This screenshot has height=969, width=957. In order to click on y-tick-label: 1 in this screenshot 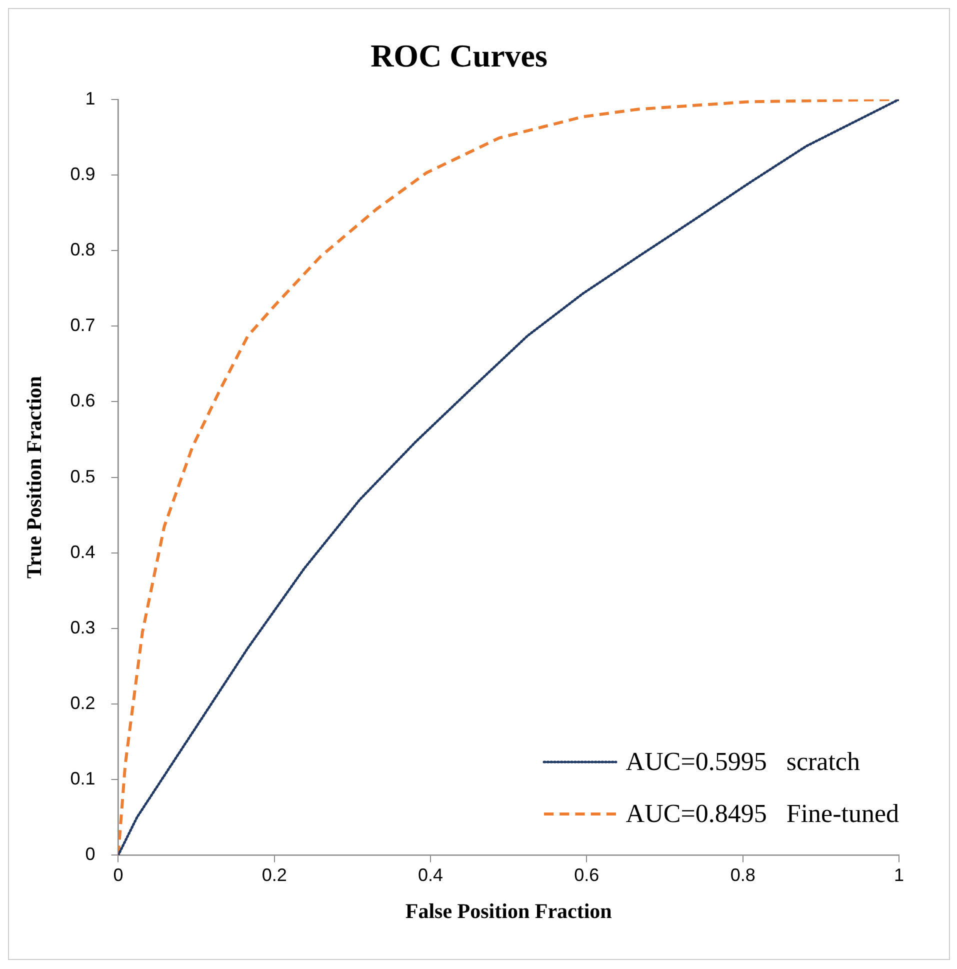, I will do `click(90, 98)`.